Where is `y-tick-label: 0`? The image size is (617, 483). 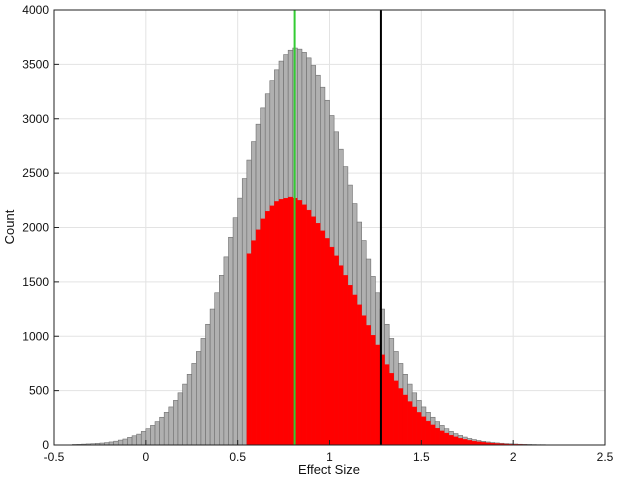
y-tick-label: 0 is located at coordinates (45, 445).